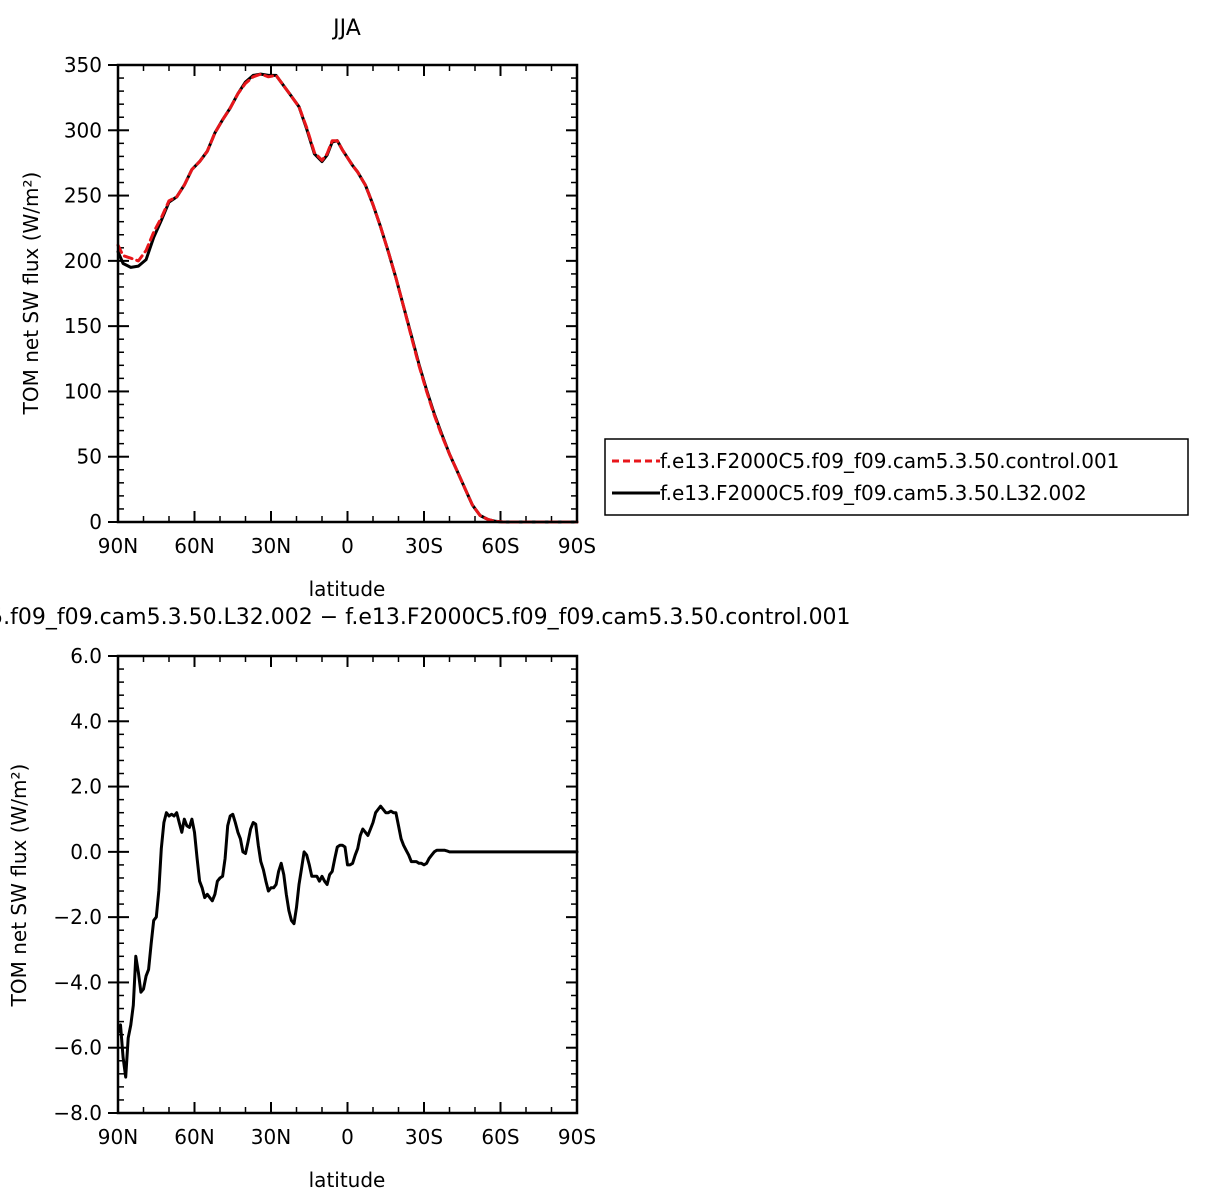  What do you see at coordinates (347, 546) in the screenshot?
I see `top-x-tick-label: 0` at bounding box center [347, 546].